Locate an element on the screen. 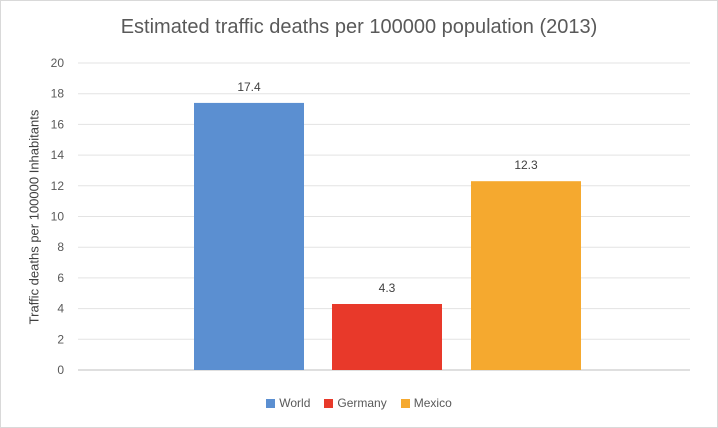 Image resolution: width=718 pixels, height=428 pixels. legend-label: Mexico is located at coordinates (432, 403).